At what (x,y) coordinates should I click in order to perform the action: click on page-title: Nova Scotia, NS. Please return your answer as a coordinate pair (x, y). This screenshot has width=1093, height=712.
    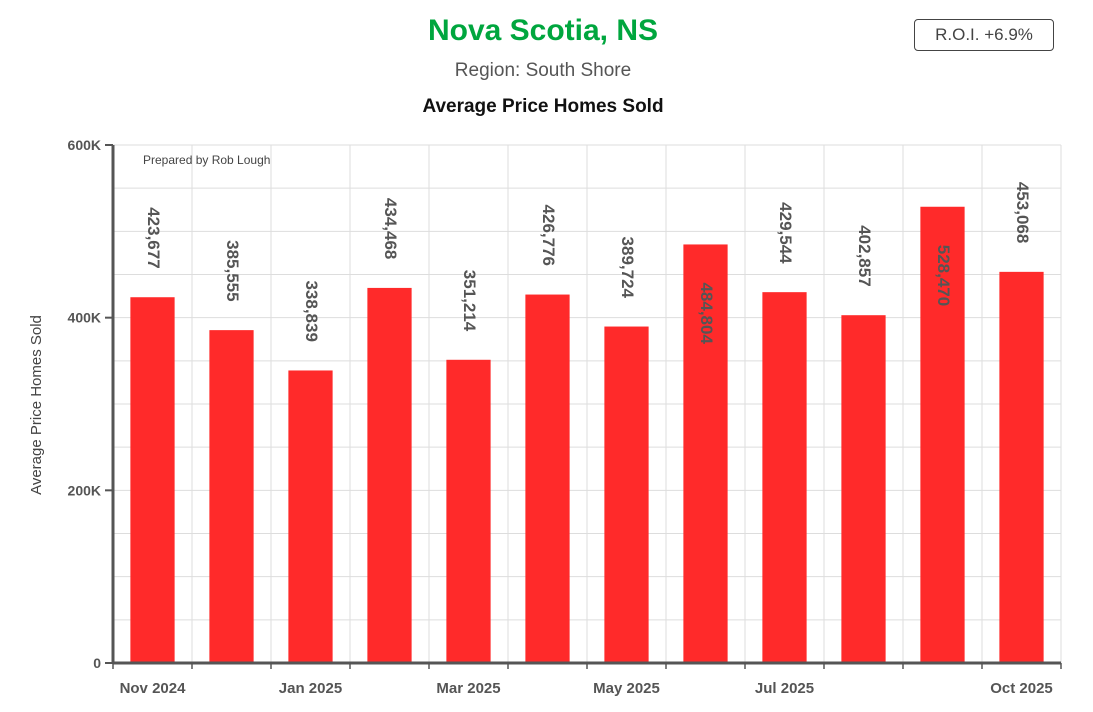
    Looking at the image, I should click on (543, 30).